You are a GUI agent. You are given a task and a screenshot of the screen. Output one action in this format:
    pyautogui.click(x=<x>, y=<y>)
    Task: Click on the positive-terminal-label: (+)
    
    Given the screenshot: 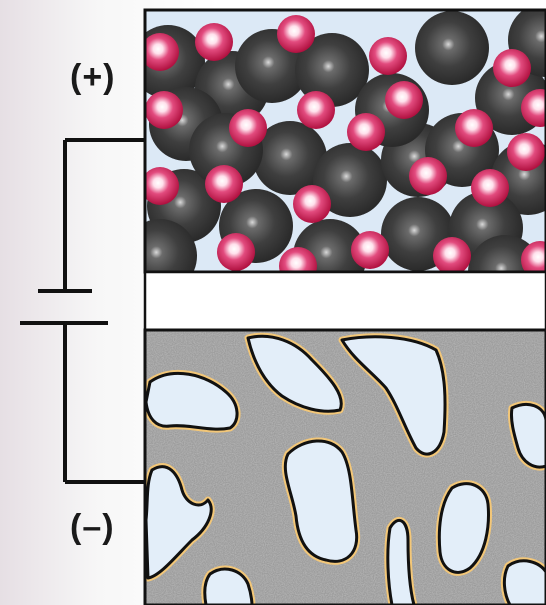 What is the action you would take?
    pyautogui.click(x=93, y=77)
    